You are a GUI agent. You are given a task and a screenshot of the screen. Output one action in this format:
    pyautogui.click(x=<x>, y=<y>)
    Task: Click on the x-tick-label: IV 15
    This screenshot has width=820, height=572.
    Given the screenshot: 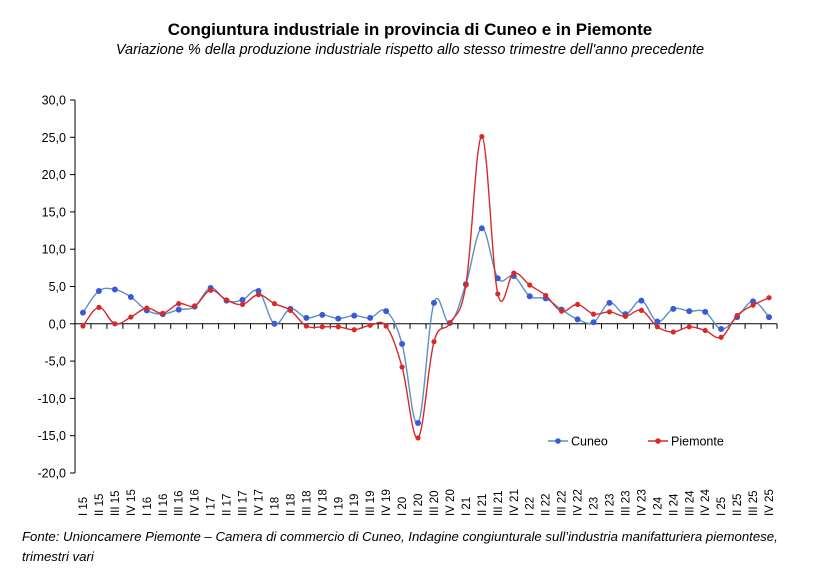 What is the action you would take?
    pyautogui.click(x=132, y=502)
    